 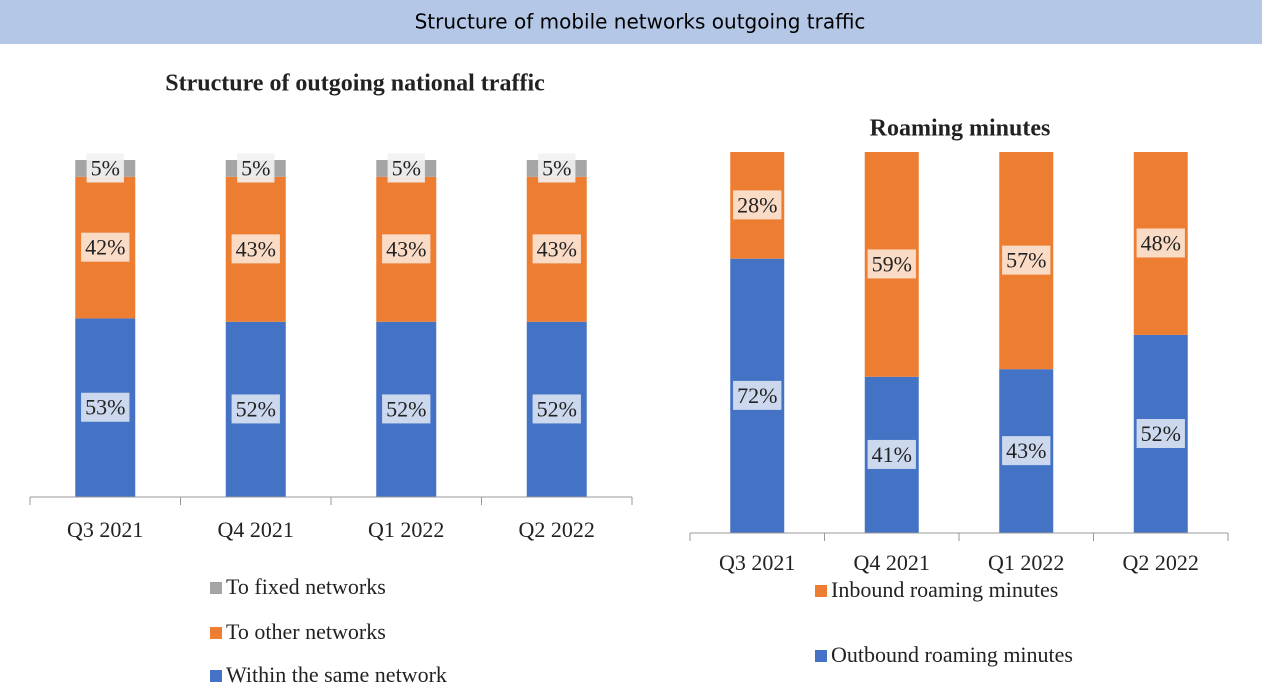 What do you see at coordinates (952, 654) in the screenshot?
I see `legend-label: Outbound roaming minutes` at bounding box center [952, 654].